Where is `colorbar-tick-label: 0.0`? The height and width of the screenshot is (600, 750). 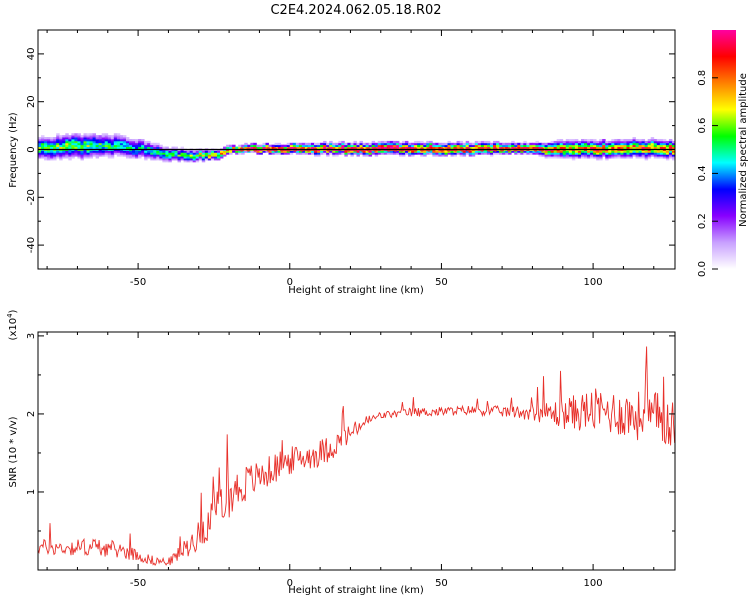
colorbar-tick-label: 0.0 is located at coordinates (702, 269).